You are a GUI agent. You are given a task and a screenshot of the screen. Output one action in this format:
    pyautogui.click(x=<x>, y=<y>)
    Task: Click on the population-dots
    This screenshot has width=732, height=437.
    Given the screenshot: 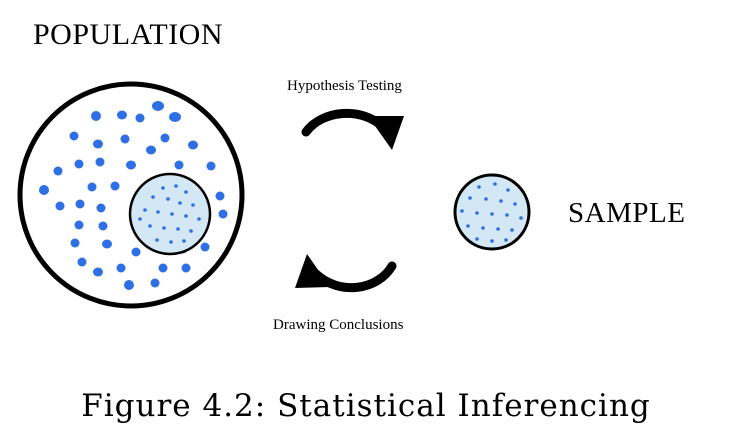 What is the action you would take?
    pyautogui.click(x=133, y=195)
    